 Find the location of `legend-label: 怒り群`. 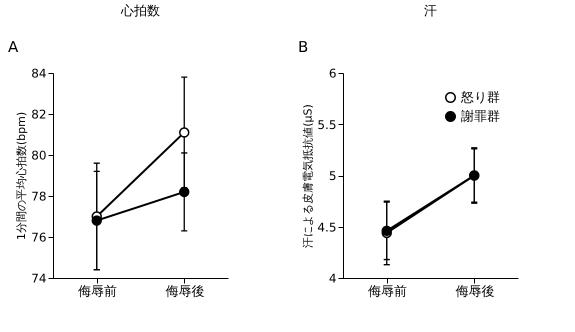

legend-label: 怒り群 is located at coordinates (480, 98).